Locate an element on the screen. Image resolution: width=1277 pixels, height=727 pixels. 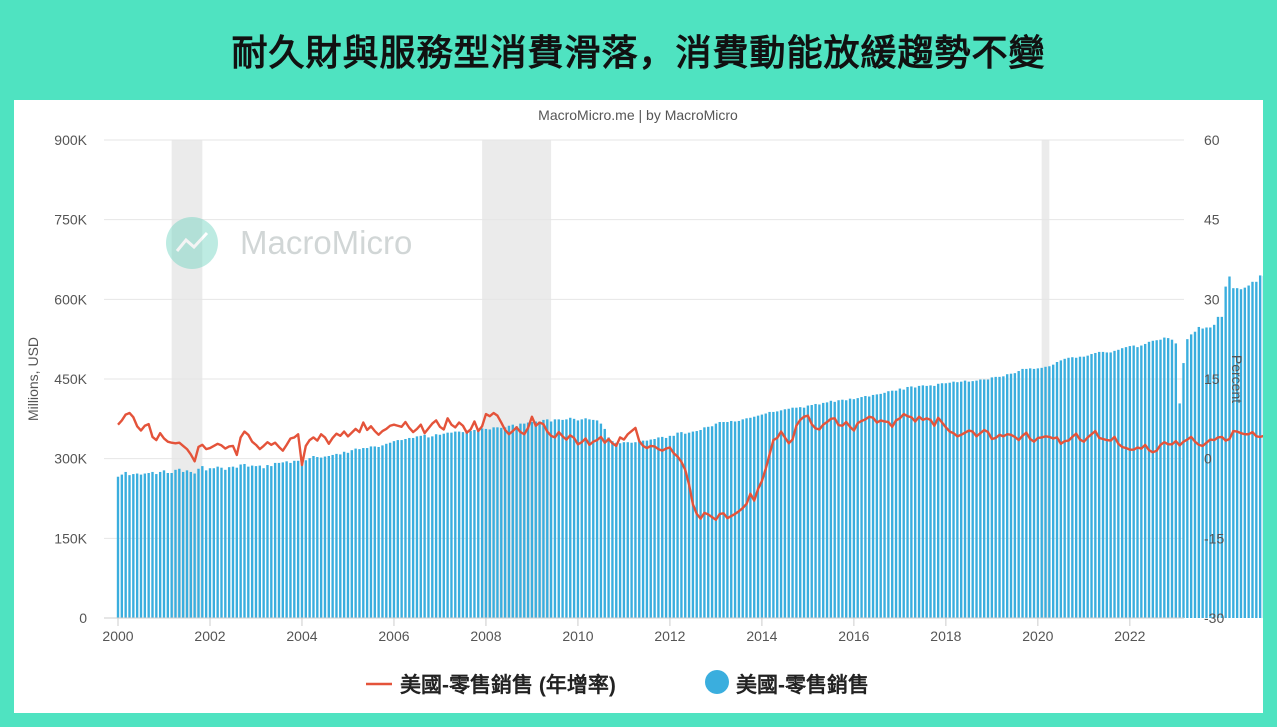
x-tick-label: 2014 is located at coordinates (761, 636).